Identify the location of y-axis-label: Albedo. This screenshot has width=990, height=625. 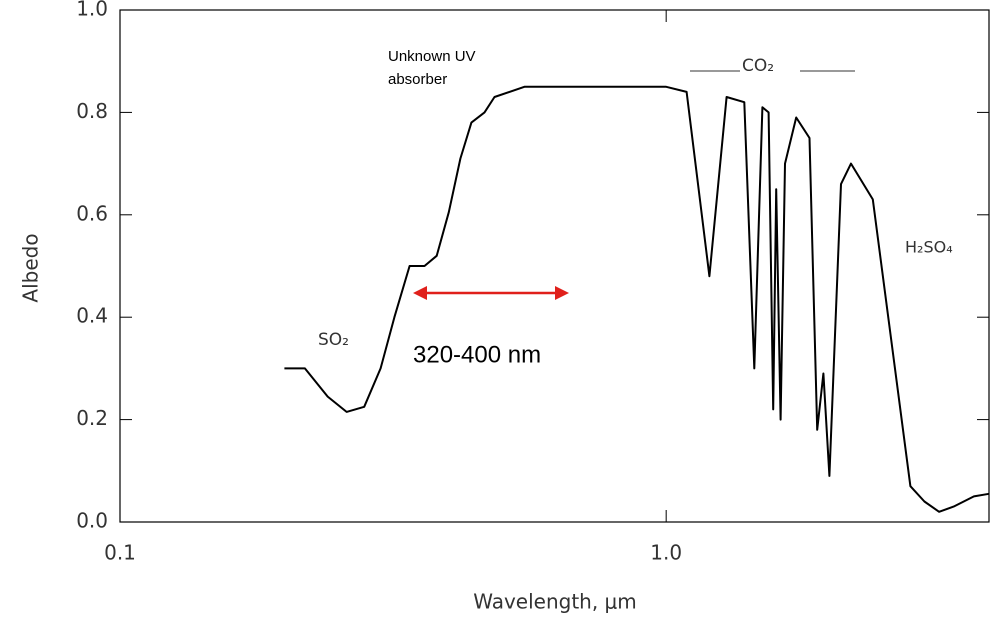
(31, 267).